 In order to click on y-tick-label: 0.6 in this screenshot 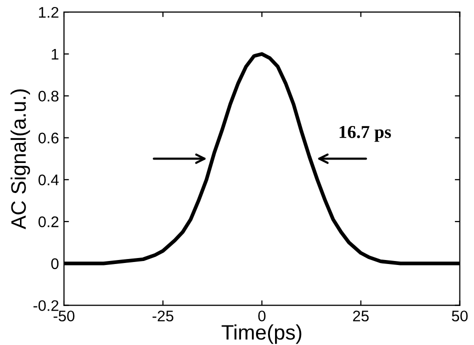, I will do `click(48, 138)`.